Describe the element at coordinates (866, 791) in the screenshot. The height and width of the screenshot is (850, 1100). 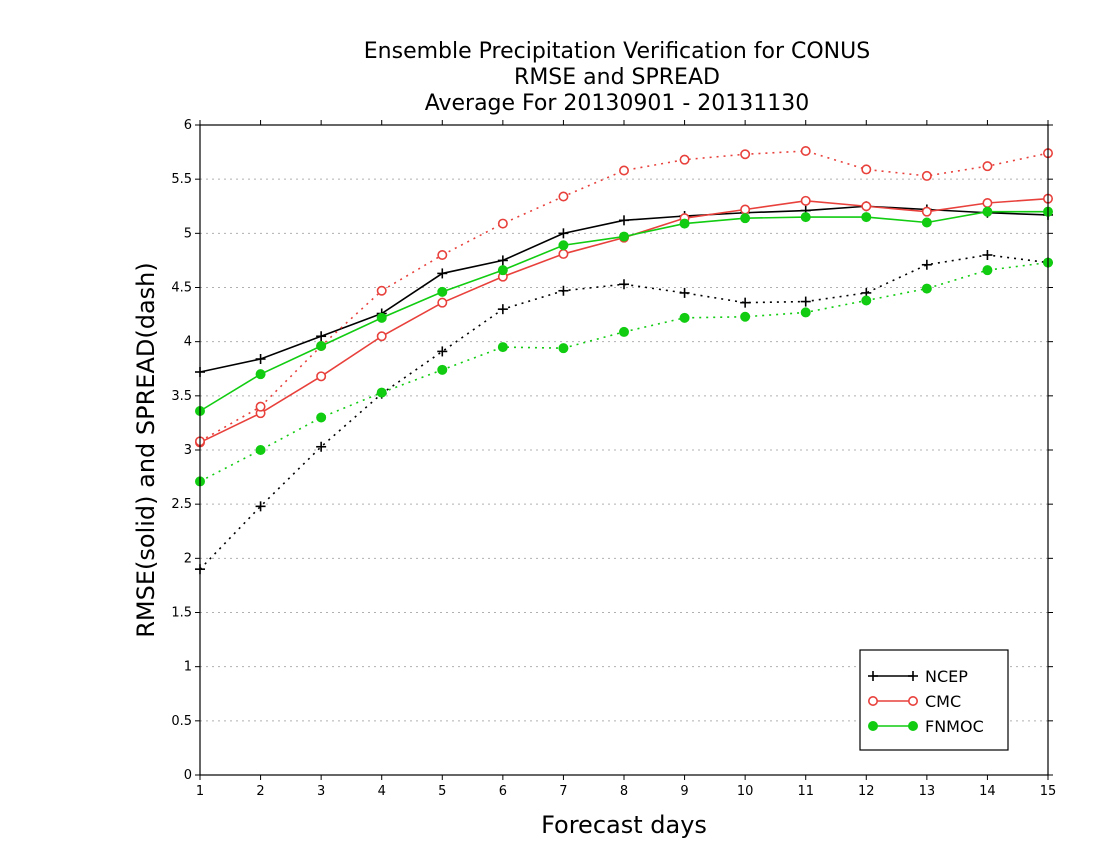
I see `x-tick-label: 12` at that location.